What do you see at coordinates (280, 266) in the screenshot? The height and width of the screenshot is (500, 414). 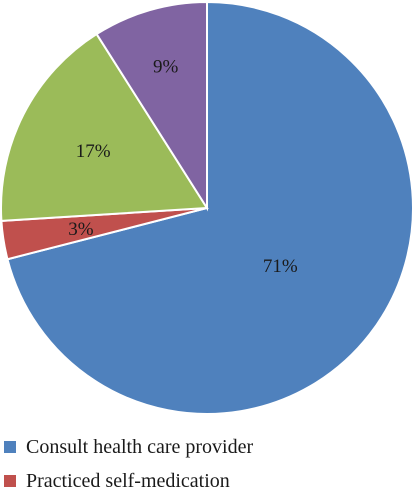 I see `slice-label-consult: 71%` at bounding box center [280, 266].